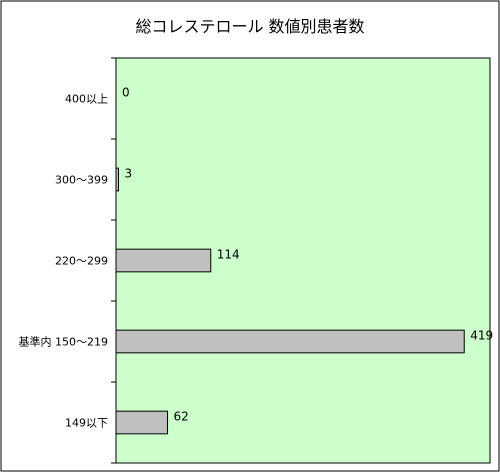 Image resolution: width=500 pixels, height=476 pixels. I want to click on data-label: 0, so click(126, 93).